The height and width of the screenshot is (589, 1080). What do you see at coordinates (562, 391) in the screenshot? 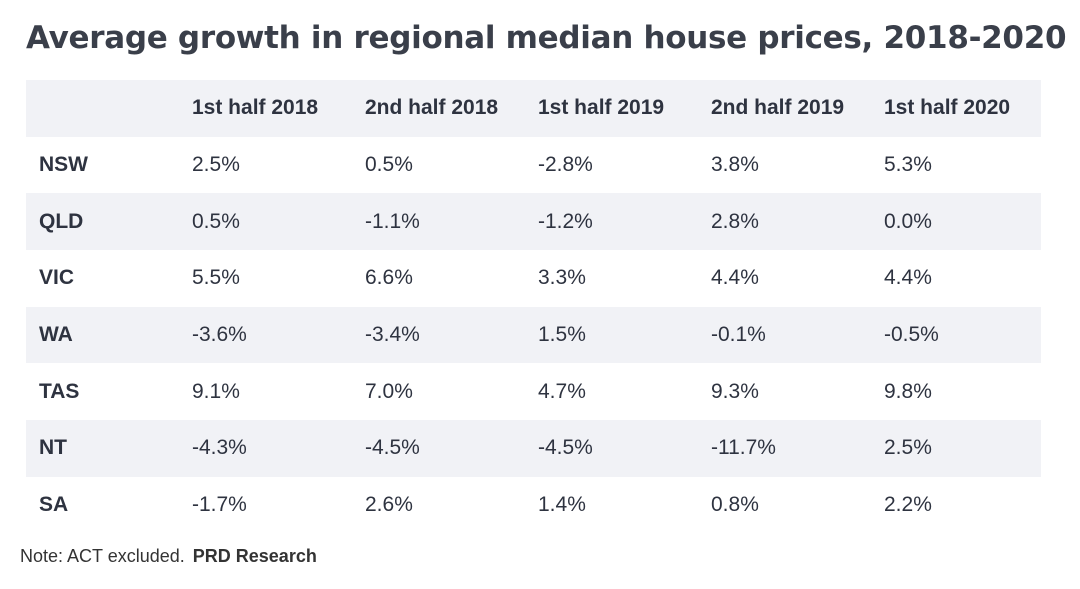
I see `table-cell: 4.7%` at bounding box center [562, 391].